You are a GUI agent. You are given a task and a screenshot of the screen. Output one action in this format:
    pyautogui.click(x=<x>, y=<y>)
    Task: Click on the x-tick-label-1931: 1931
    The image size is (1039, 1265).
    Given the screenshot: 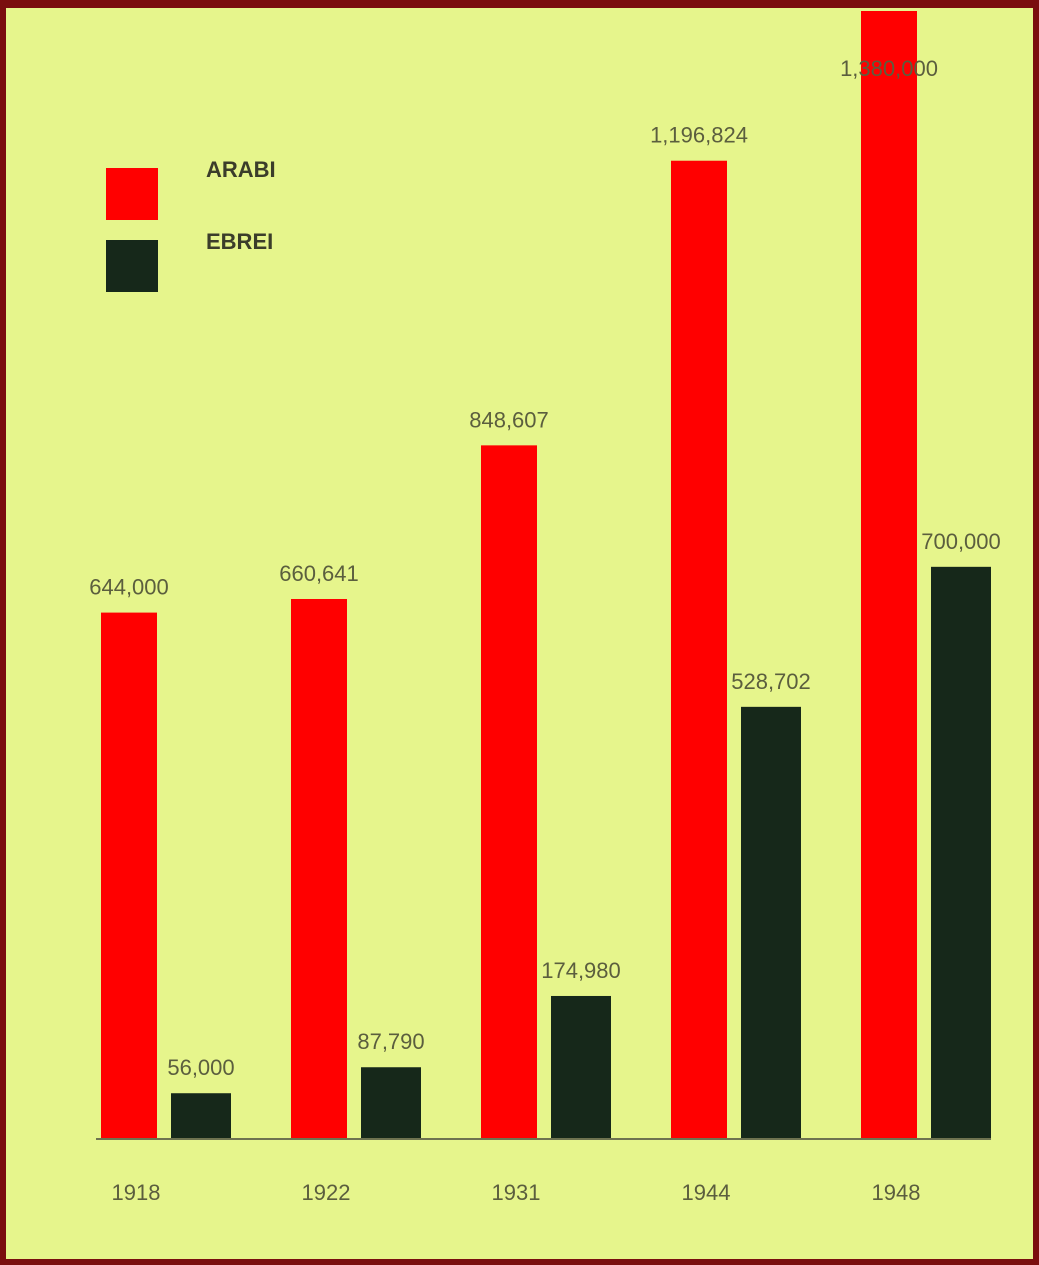 What is the action you would take?
    pyautogui.click(x=516, y=1192)
    